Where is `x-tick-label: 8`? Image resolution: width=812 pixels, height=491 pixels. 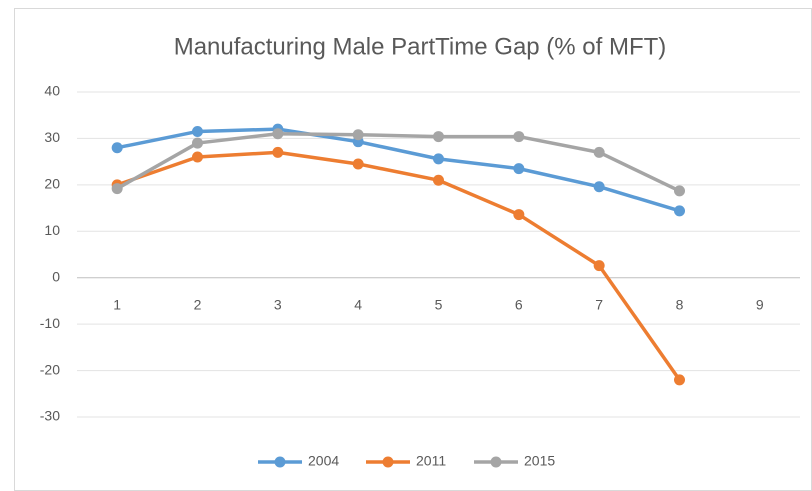 x-tick-label: 8 is located at coordinates (680, 304).